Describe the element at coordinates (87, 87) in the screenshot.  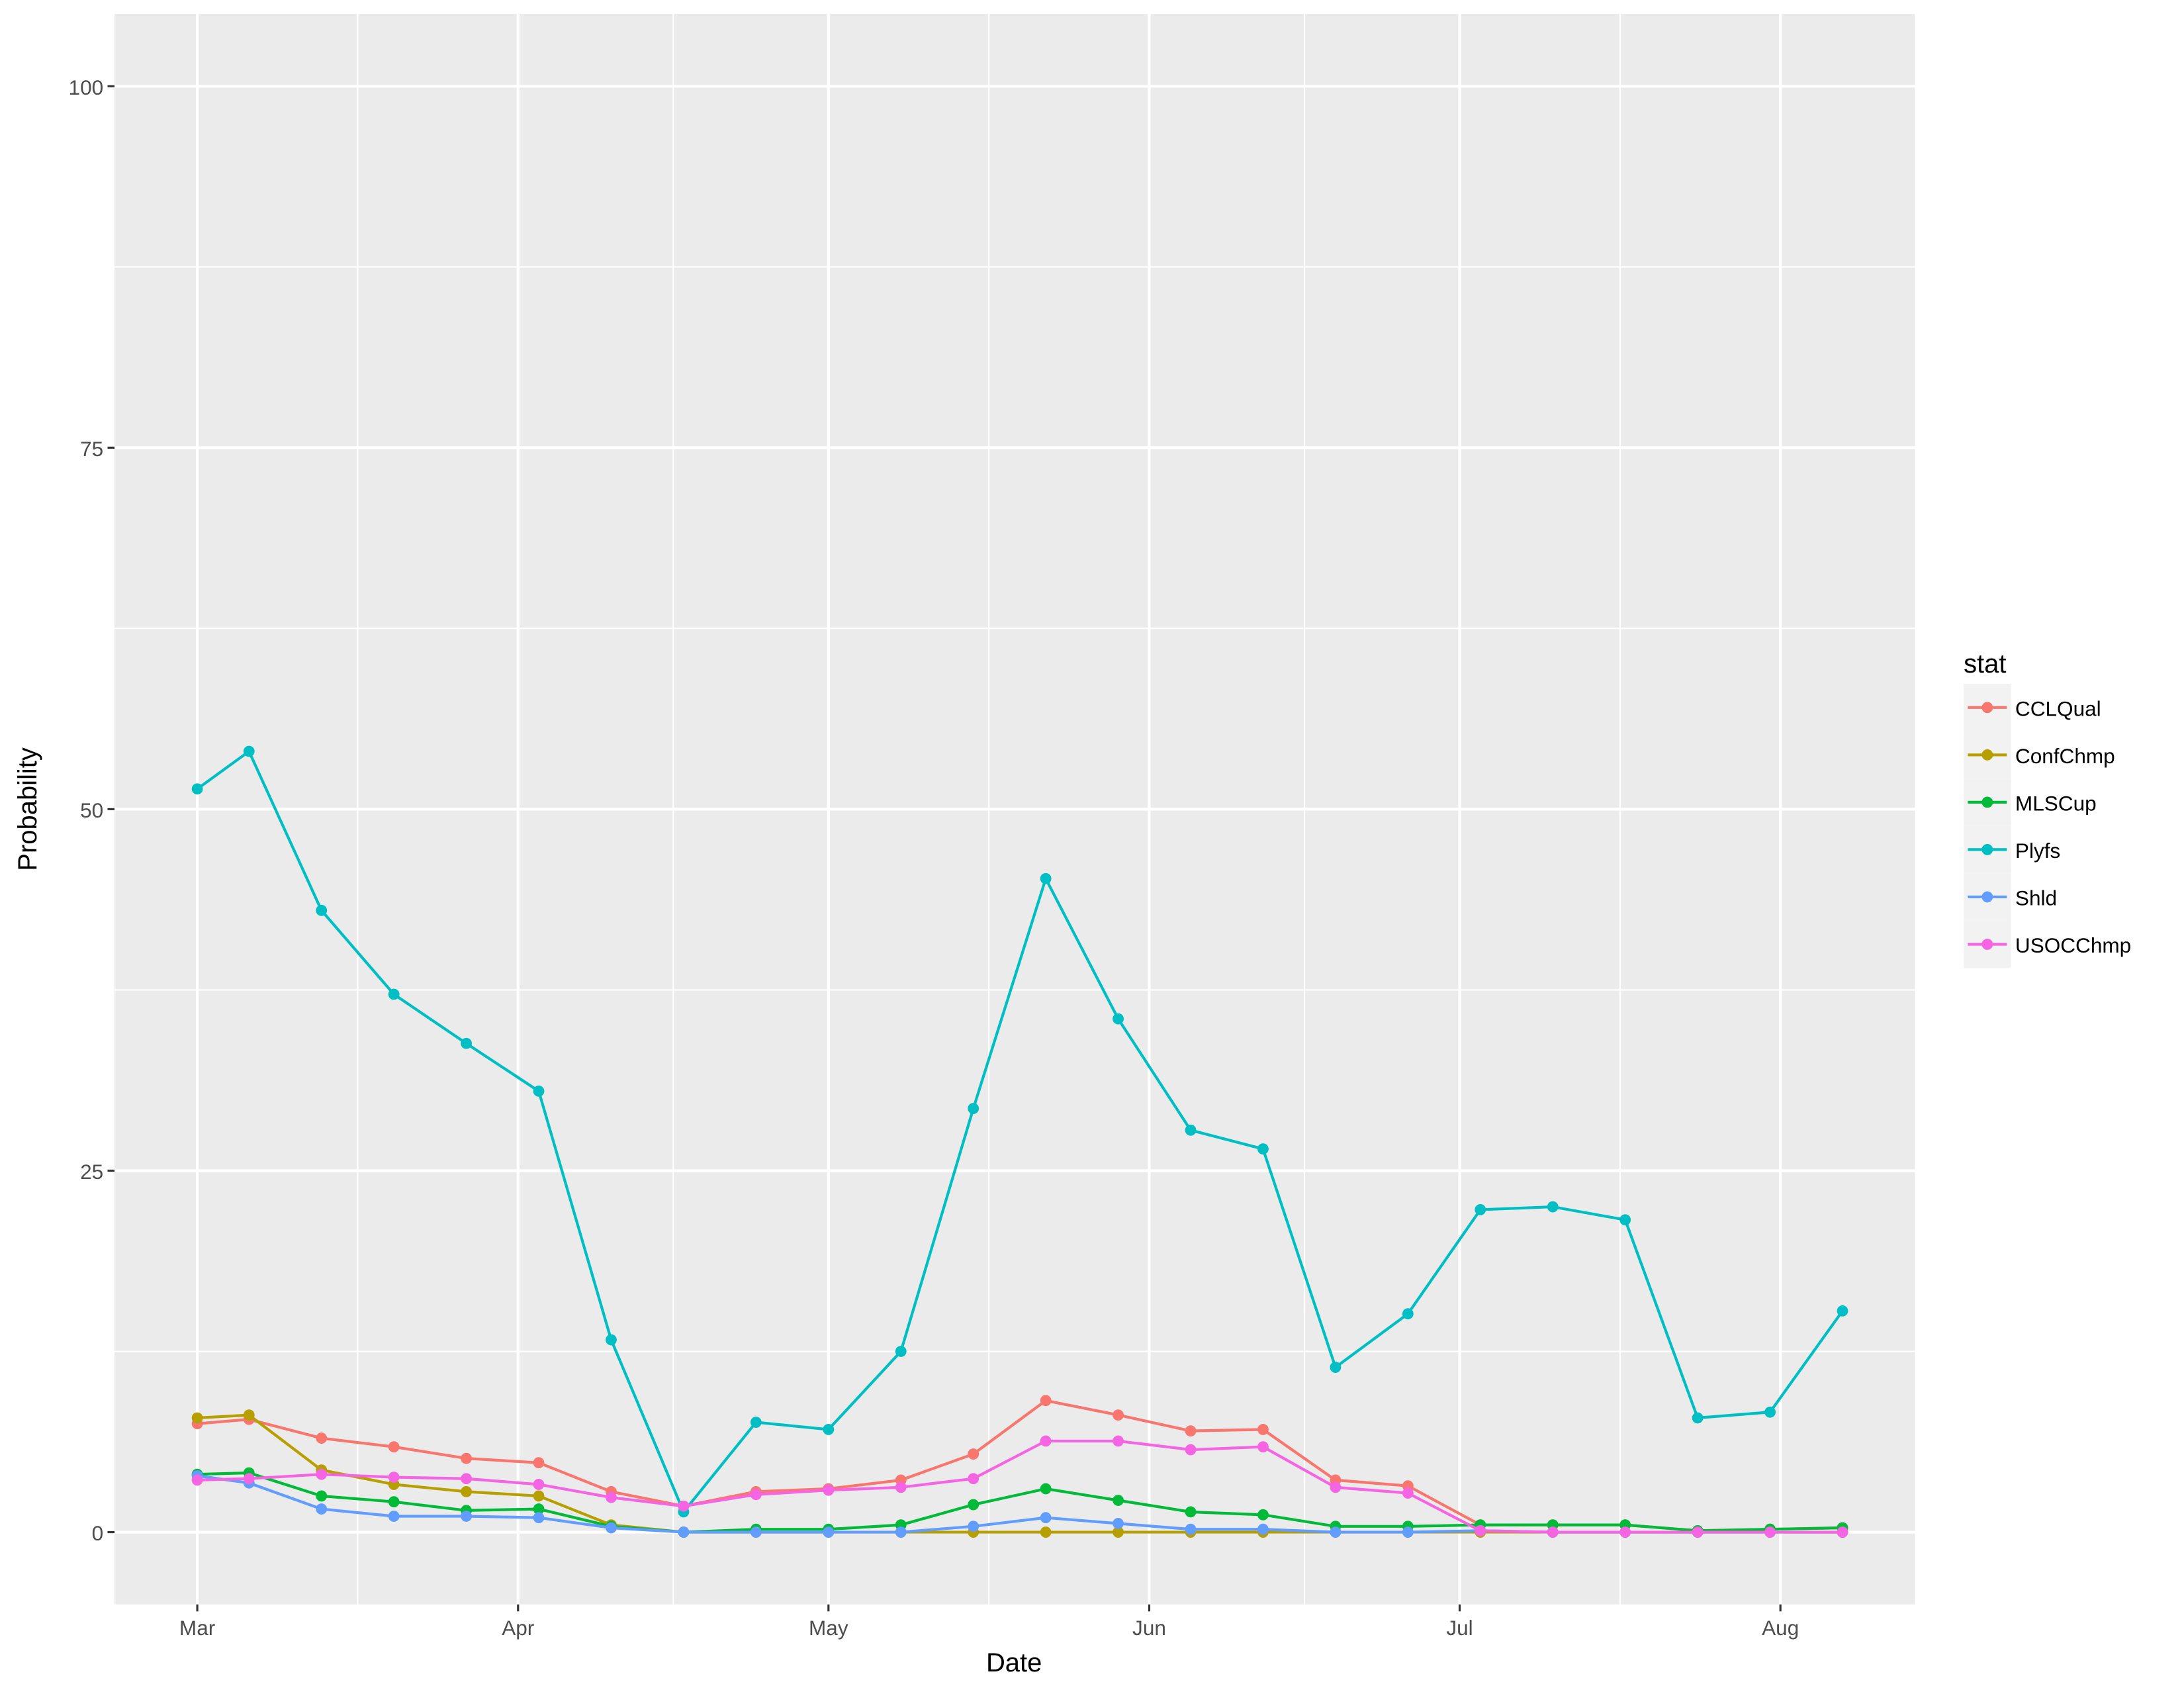
I see `y-tick-label: 100` at that location.